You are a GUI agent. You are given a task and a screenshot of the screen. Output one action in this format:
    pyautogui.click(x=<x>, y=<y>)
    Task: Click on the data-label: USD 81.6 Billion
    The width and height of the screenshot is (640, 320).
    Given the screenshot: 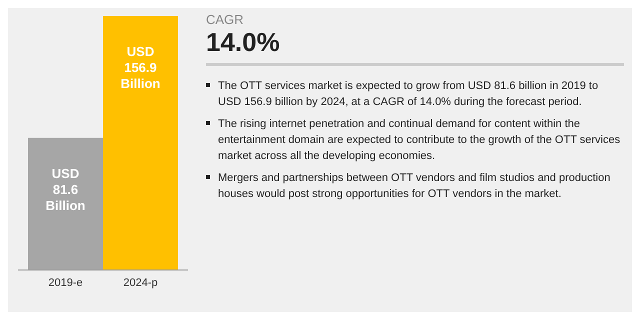 What is the action you would take?
    pyautogui.click(x=66, y=189)
    